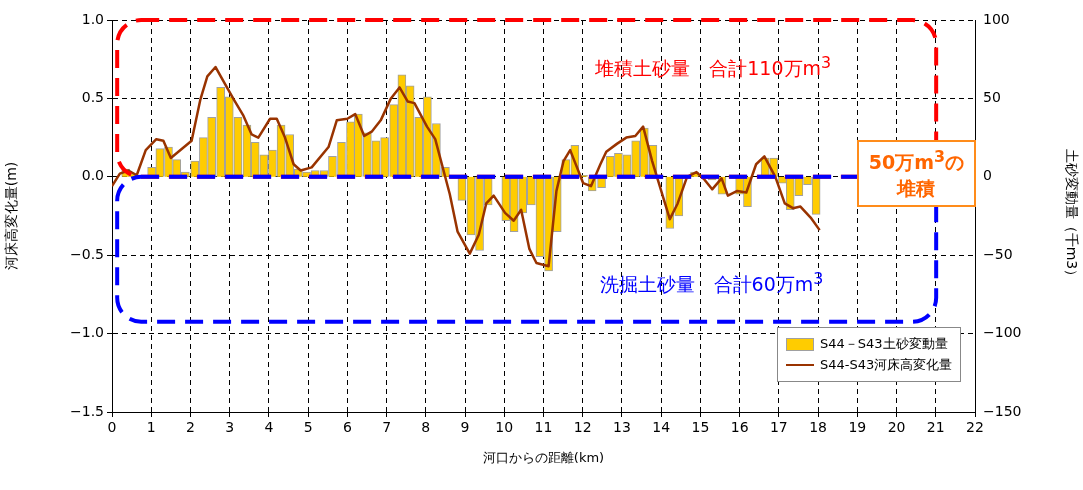 Image resolution: width=1083 pixels, height=490 pixels. Describe the element at coordinates (998, 253) in the screenshot. I see `y2-tick-label: −50` at that location.